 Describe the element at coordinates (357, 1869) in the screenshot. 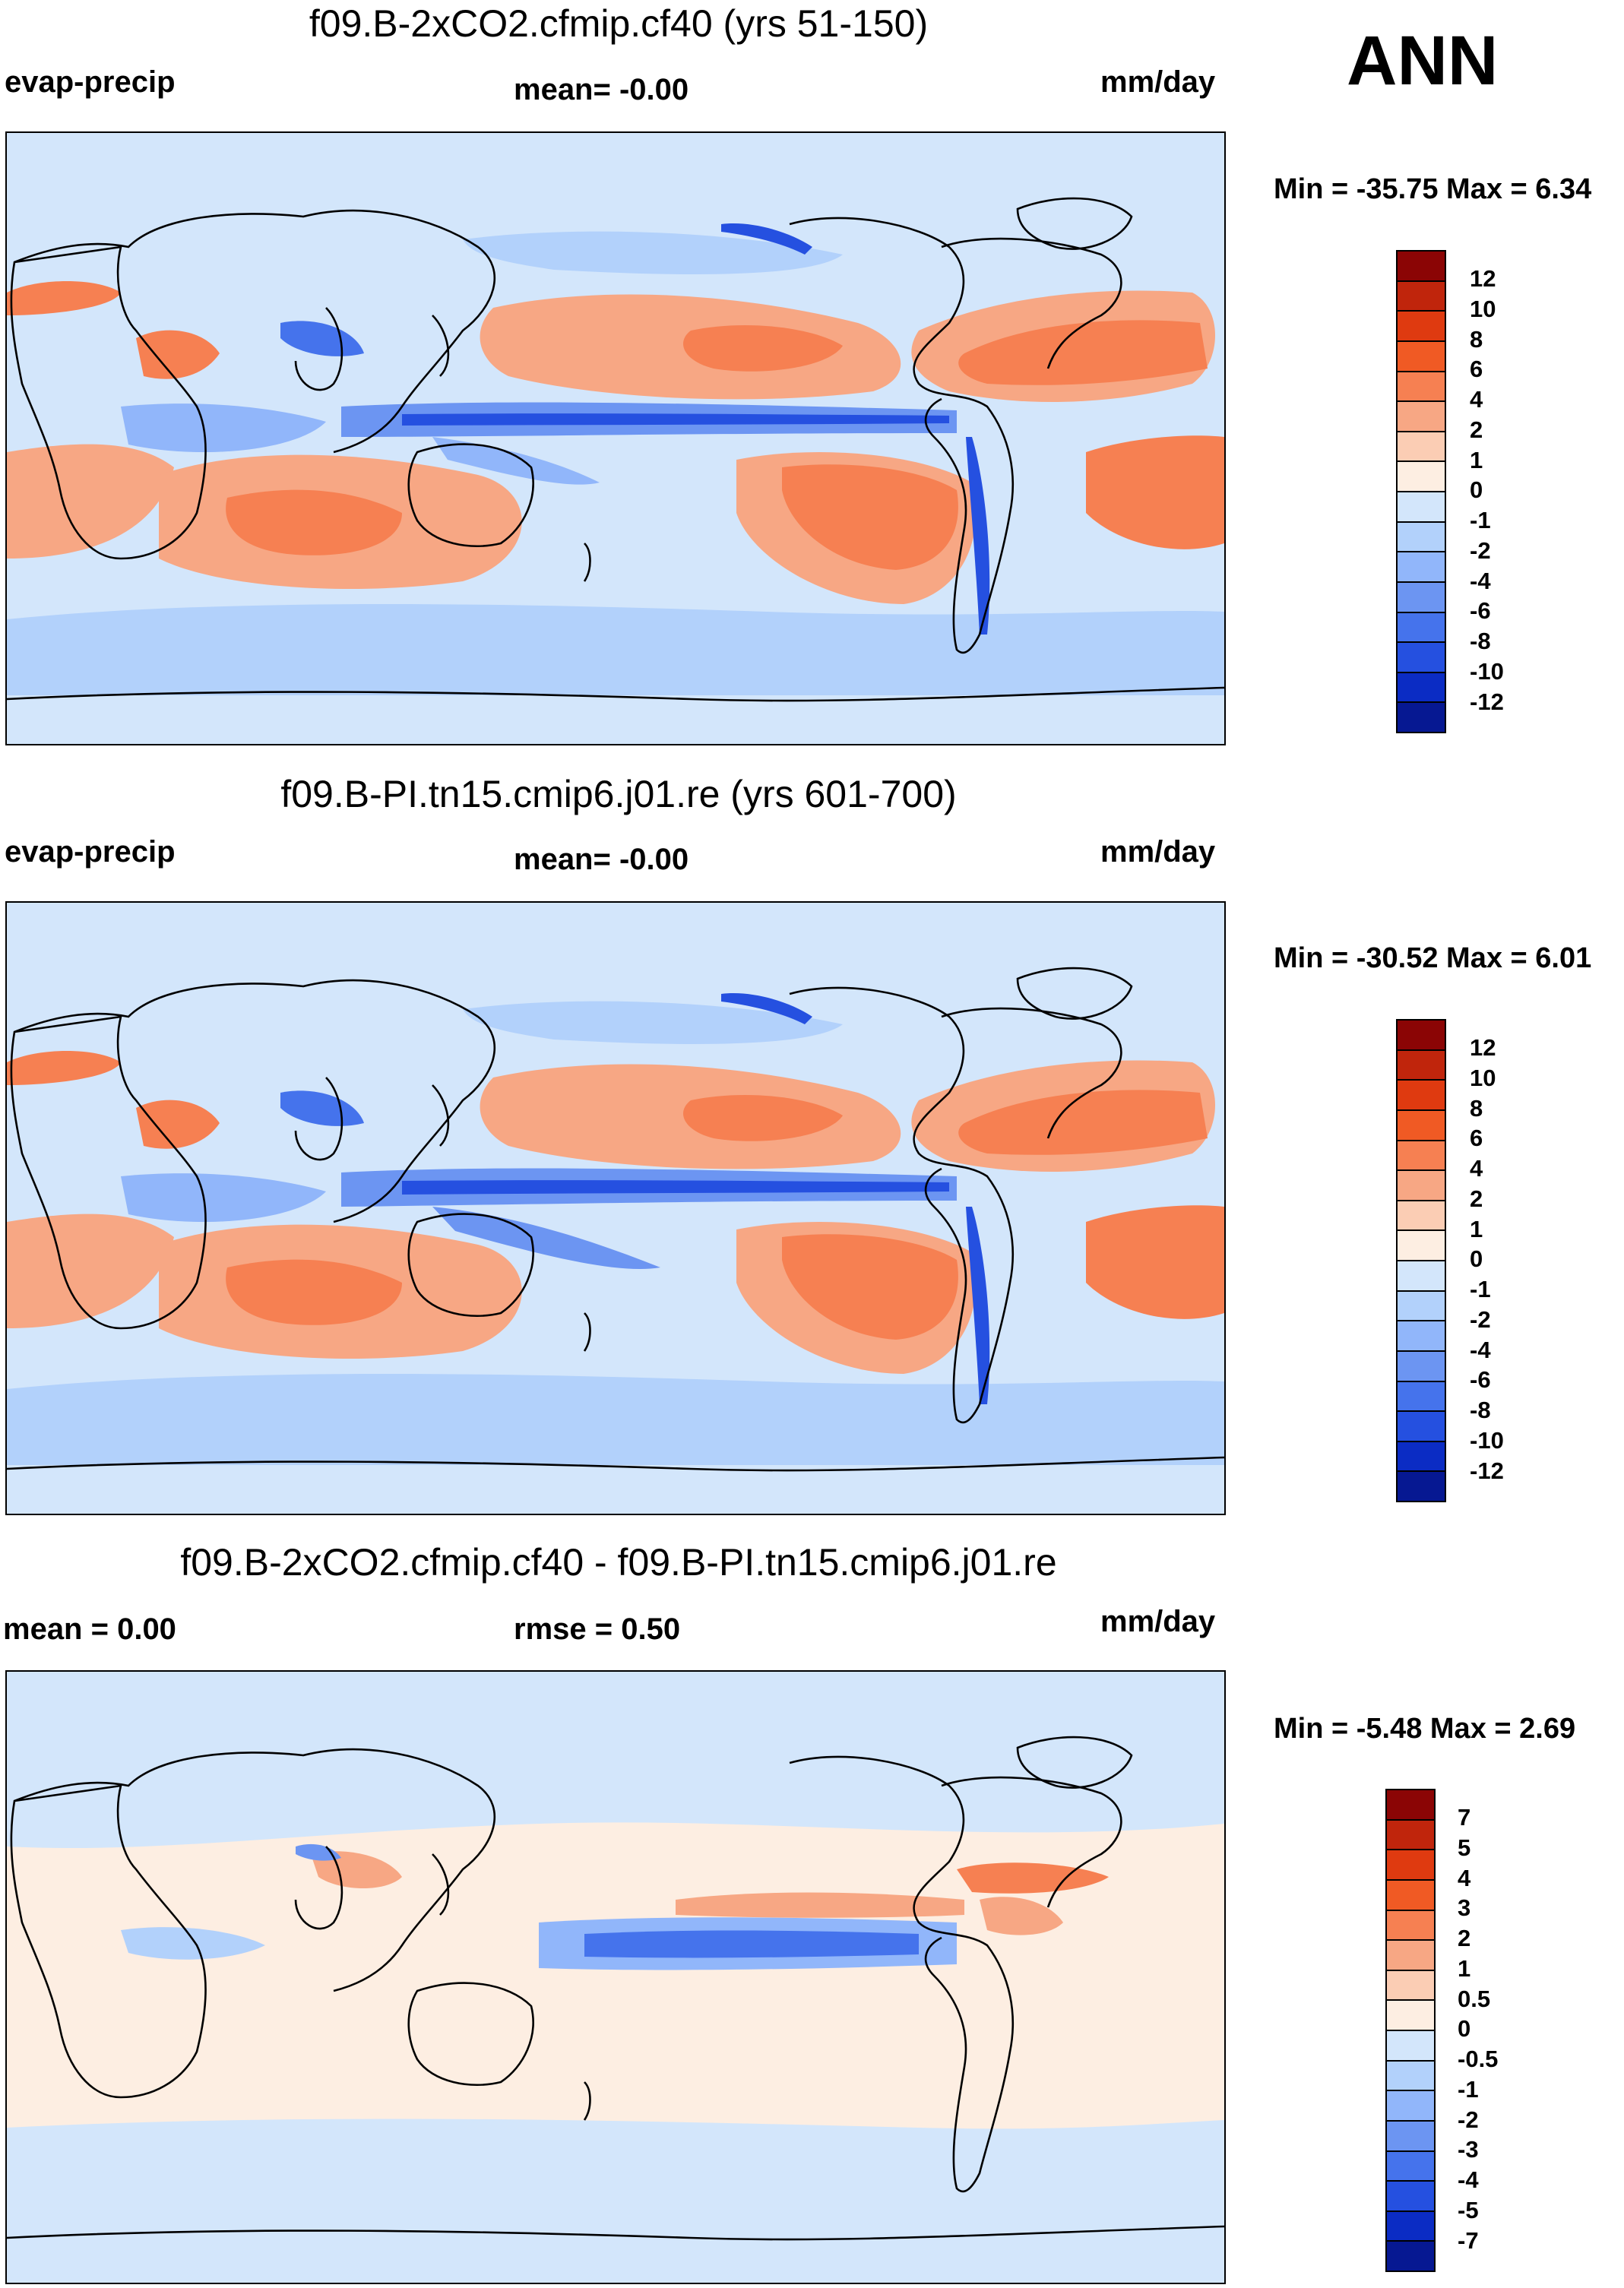

I see `maritime-positive` at that location.